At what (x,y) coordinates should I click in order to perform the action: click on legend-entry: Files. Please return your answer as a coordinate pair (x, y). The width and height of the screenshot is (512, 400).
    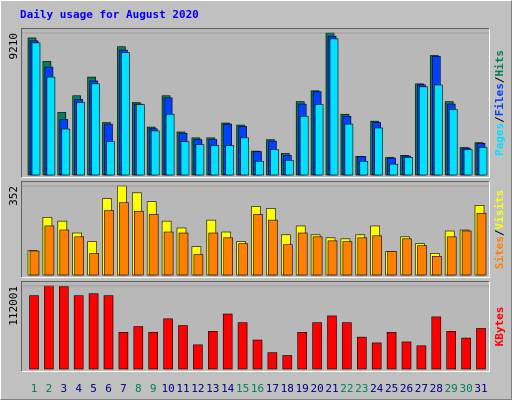
    Looking at the image, I should click on (499, 99).